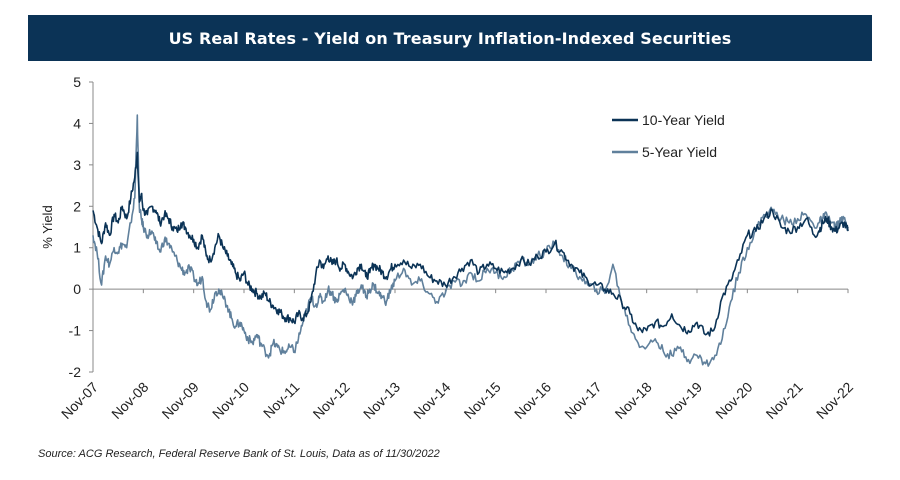 This screenshot has height=480, width=900. Describe the element at coordinates (47, 226) in the screenshot. I see `y-axis-title: % Yield` at that location.